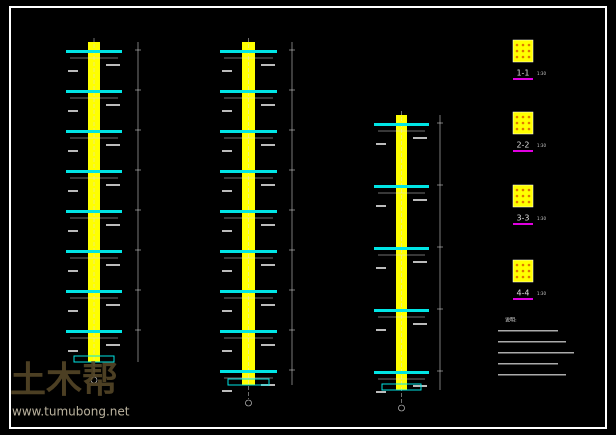 The height and width of the screenshot is (435, 616). I want to click on watermark-logo: 土木帮, so click(64, 380).